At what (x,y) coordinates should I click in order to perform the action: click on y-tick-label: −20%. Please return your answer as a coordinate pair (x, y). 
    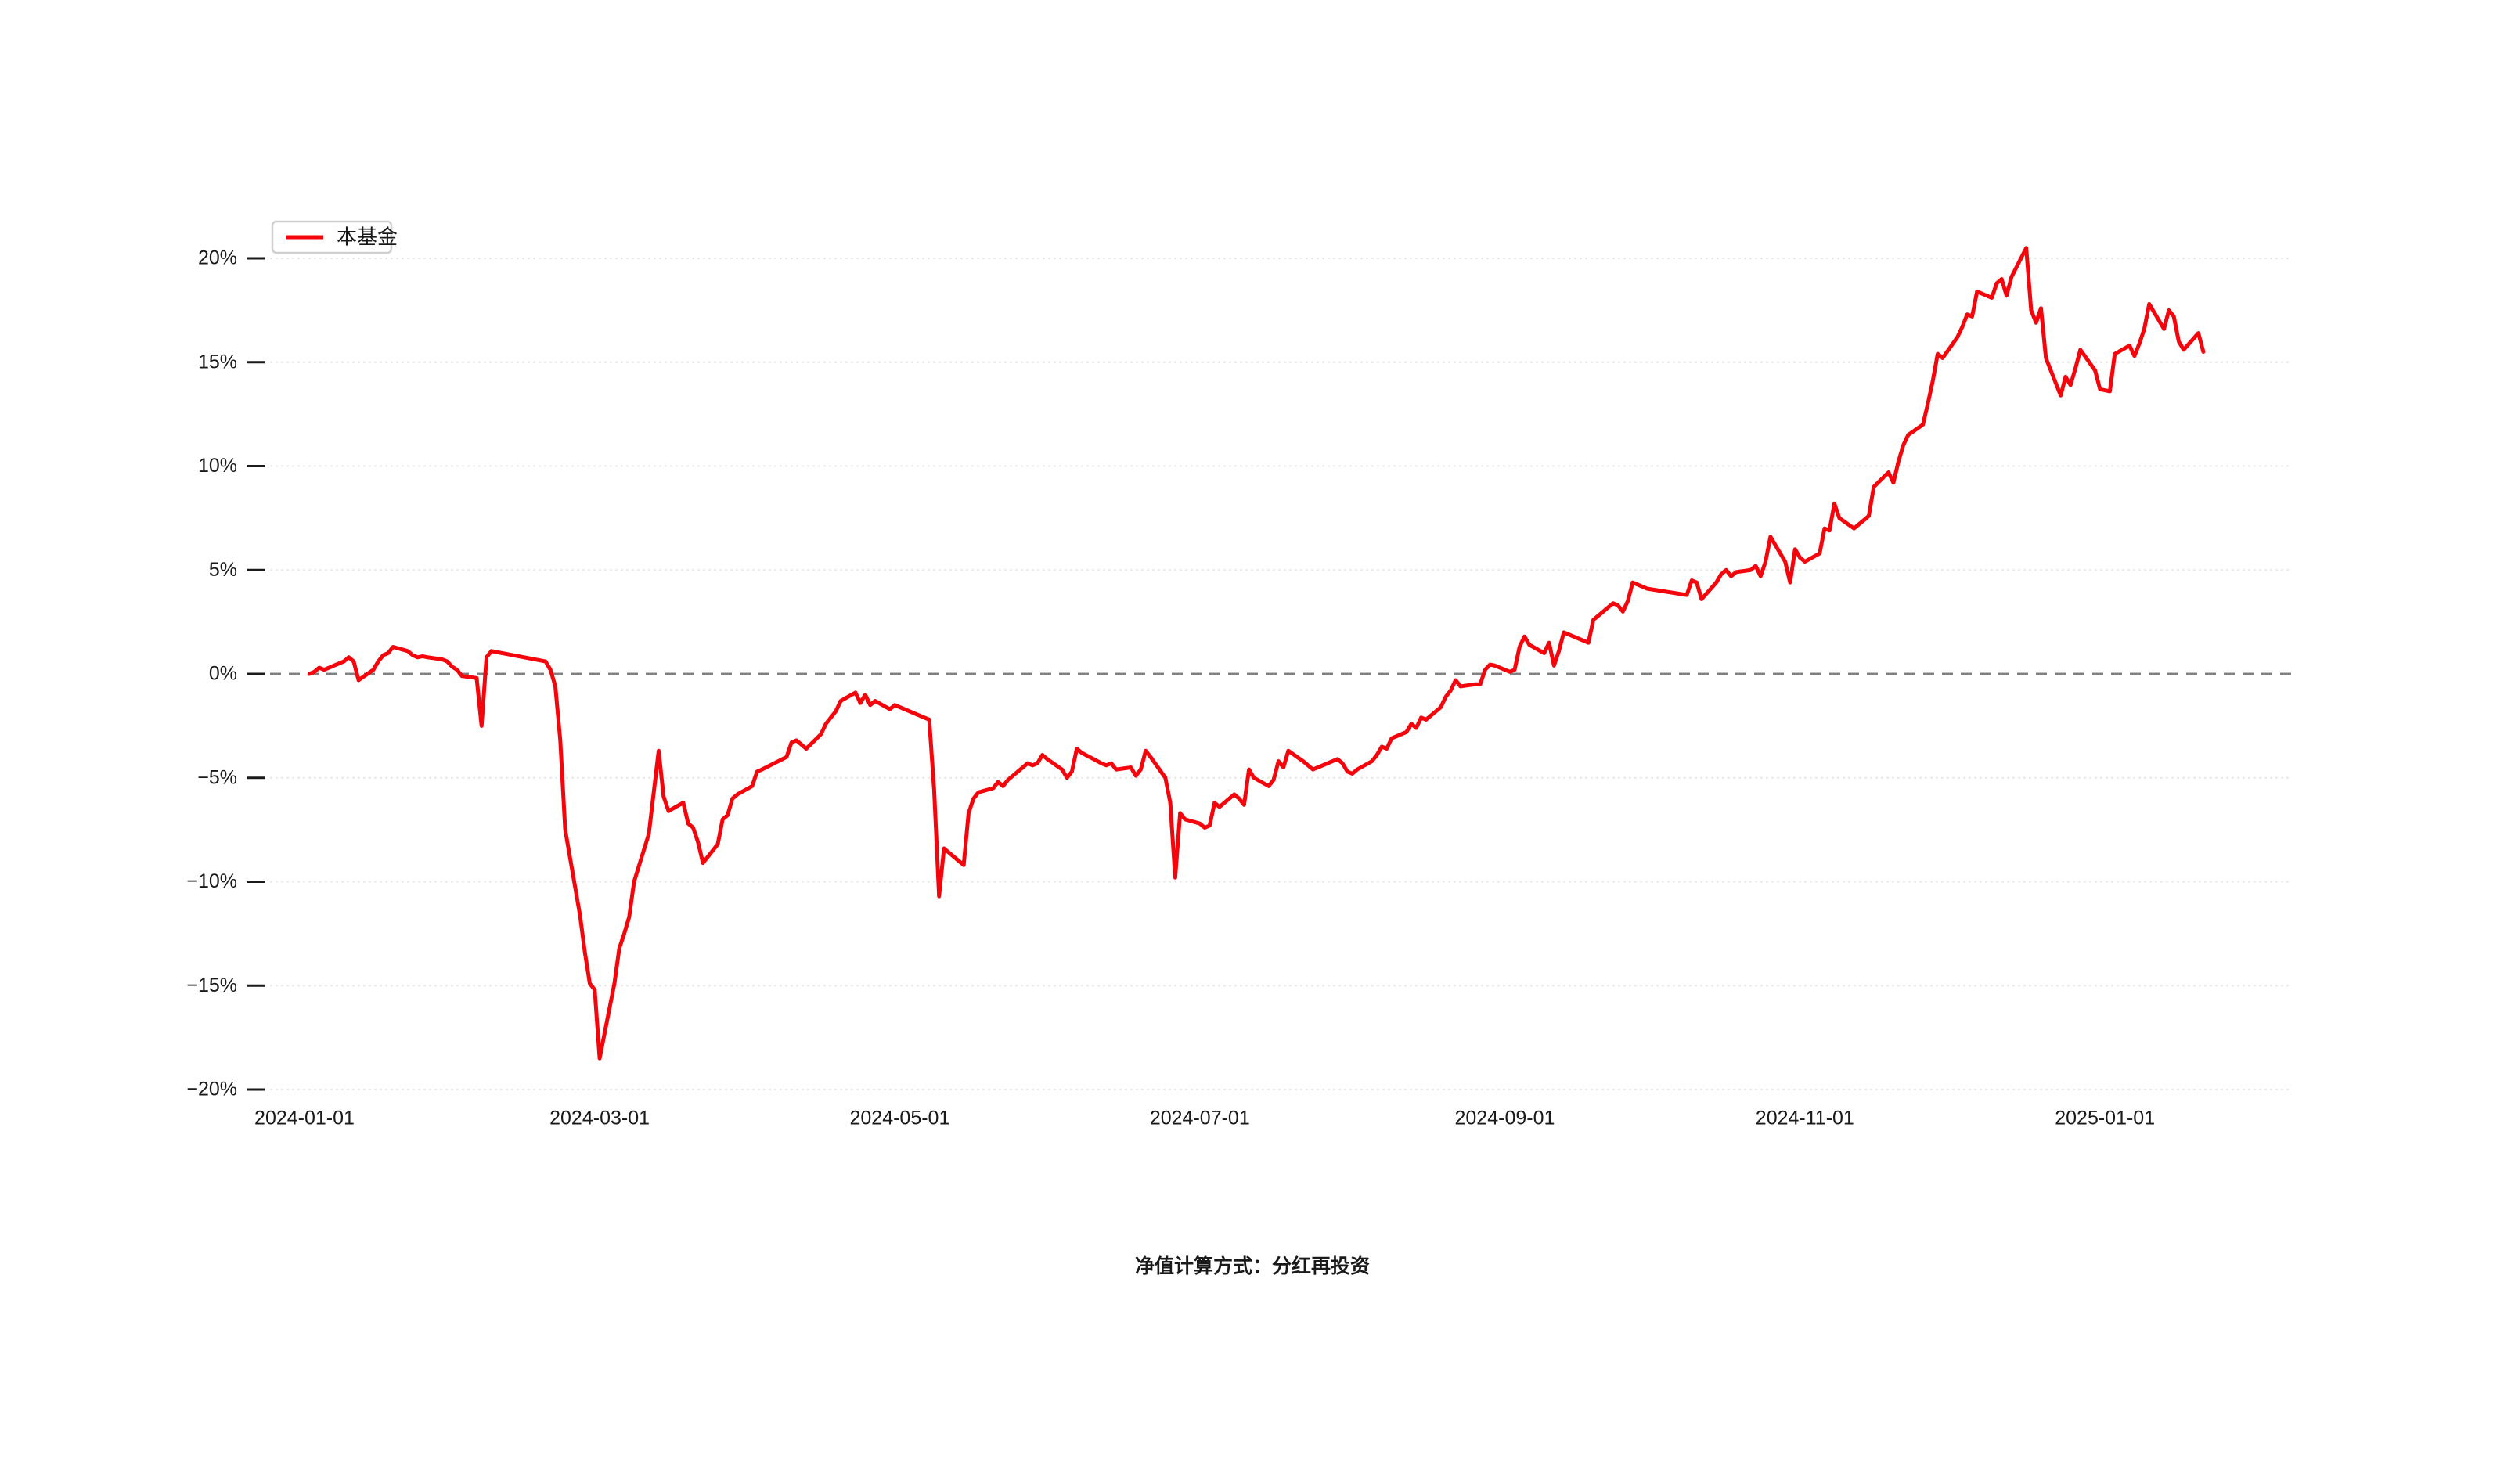
    Looking at the image, I should click on (211, 1089).